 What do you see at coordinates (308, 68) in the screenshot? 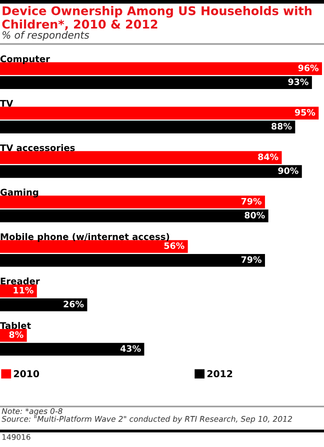
I see `data-label: 96%` at bounding box center [308, 68].